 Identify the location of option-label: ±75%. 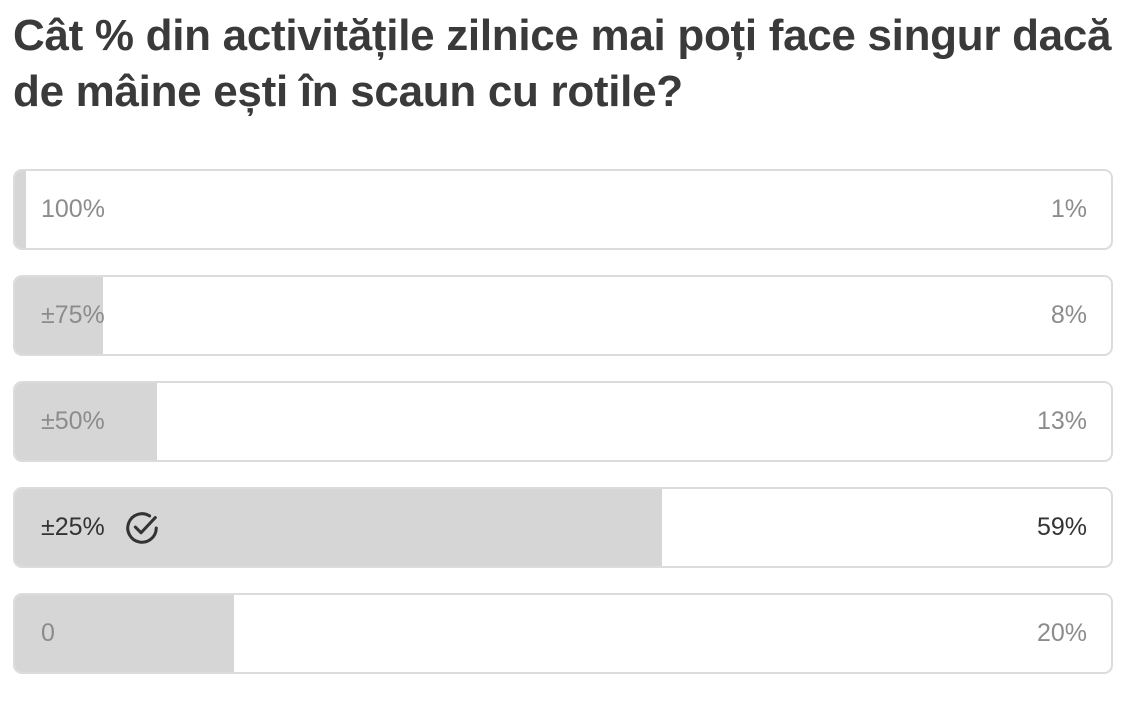
(73, 315).